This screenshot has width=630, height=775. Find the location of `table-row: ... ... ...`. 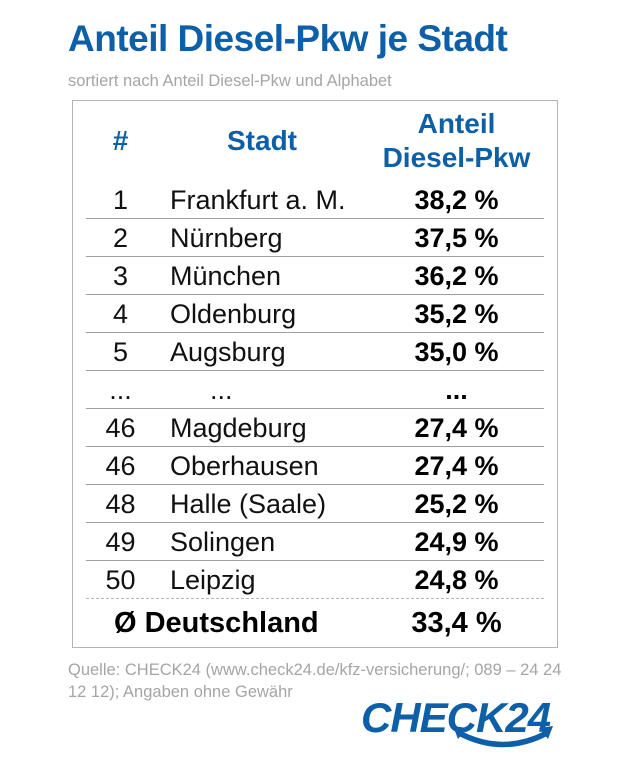

table-row: ... ... ... is located at coordinates (315, 390).